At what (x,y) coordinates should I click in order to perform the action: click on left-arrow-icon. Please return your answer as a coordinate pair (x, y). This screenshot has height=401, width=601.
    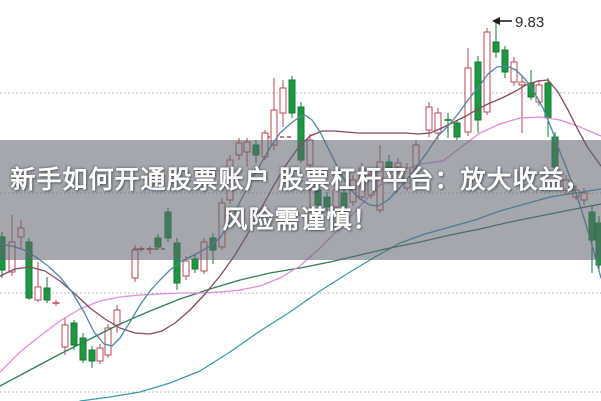
    Looking at the image, I should click on (496, 21).